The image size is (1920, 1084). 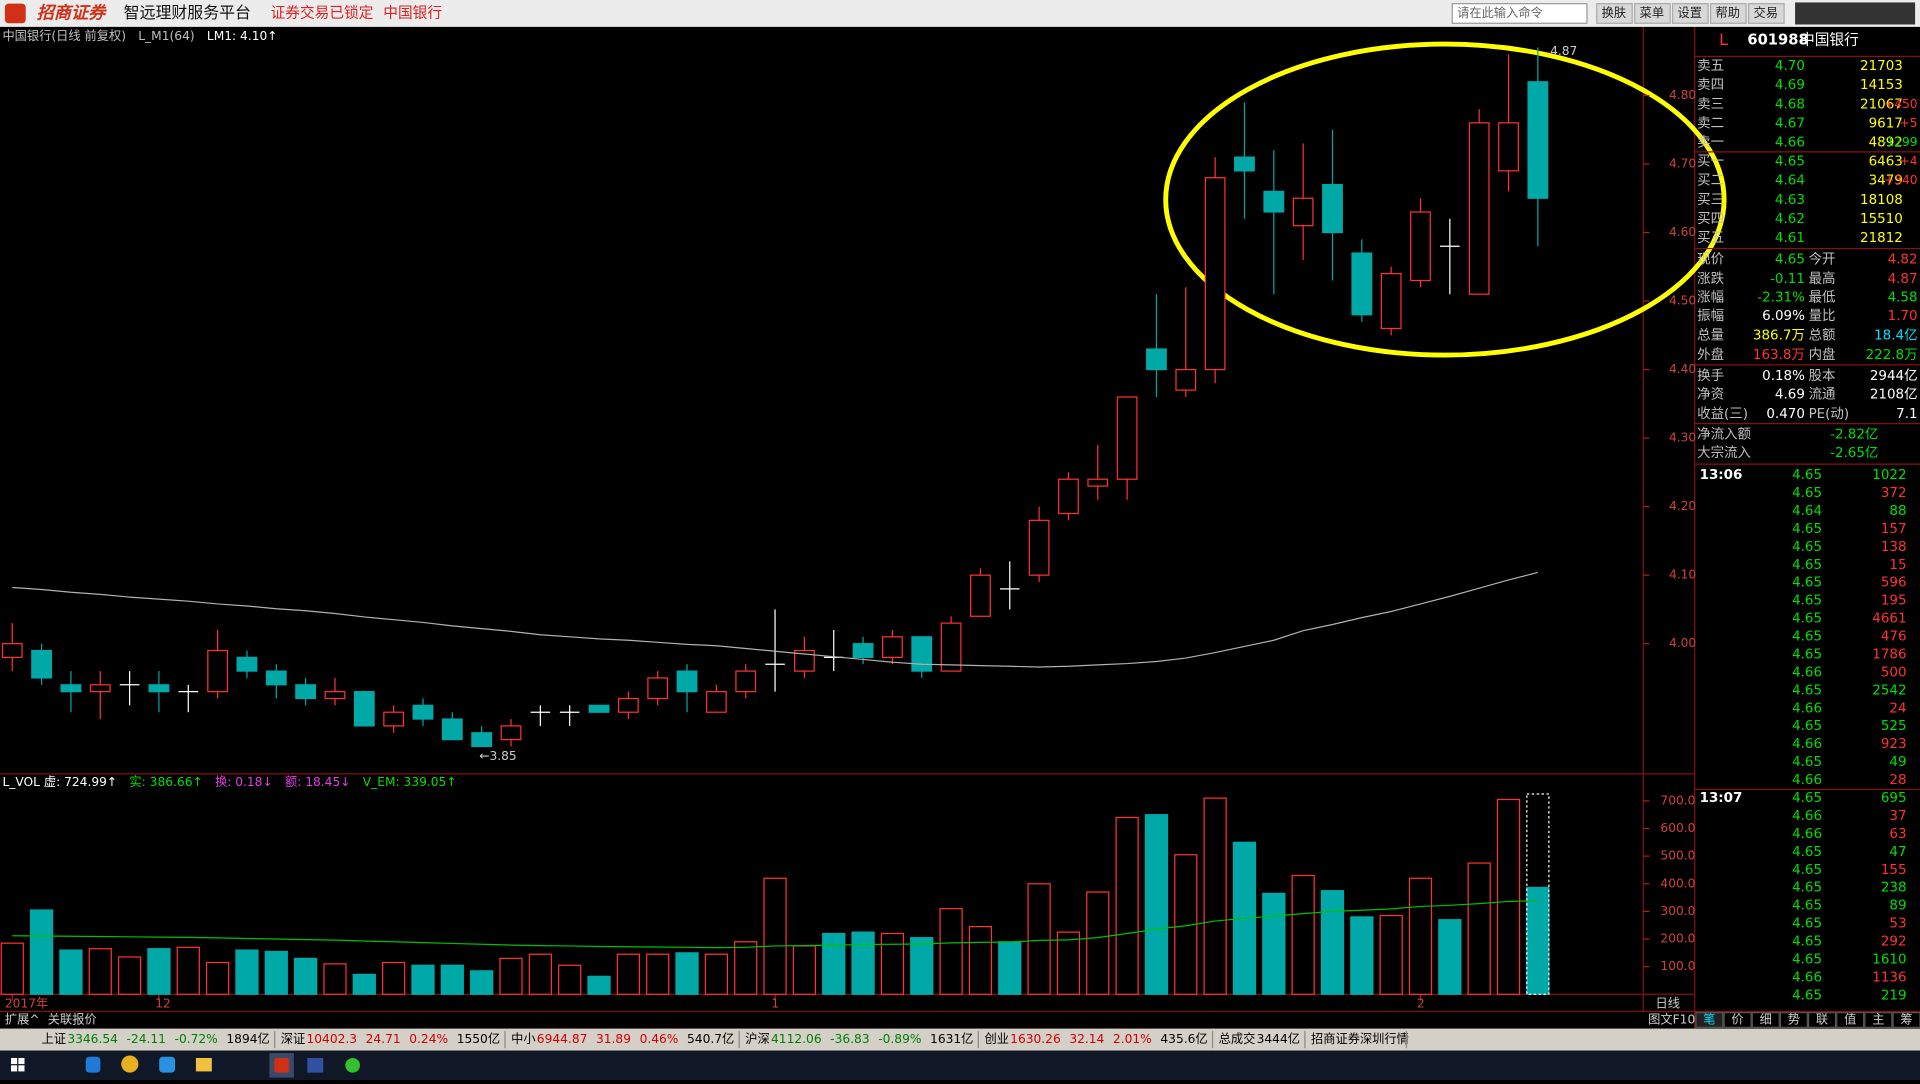 What do you see at coordinates (22, 1020) in the screenshot?
I see `bottom-tab: 扩展^` at bounding box center [22, 1020].